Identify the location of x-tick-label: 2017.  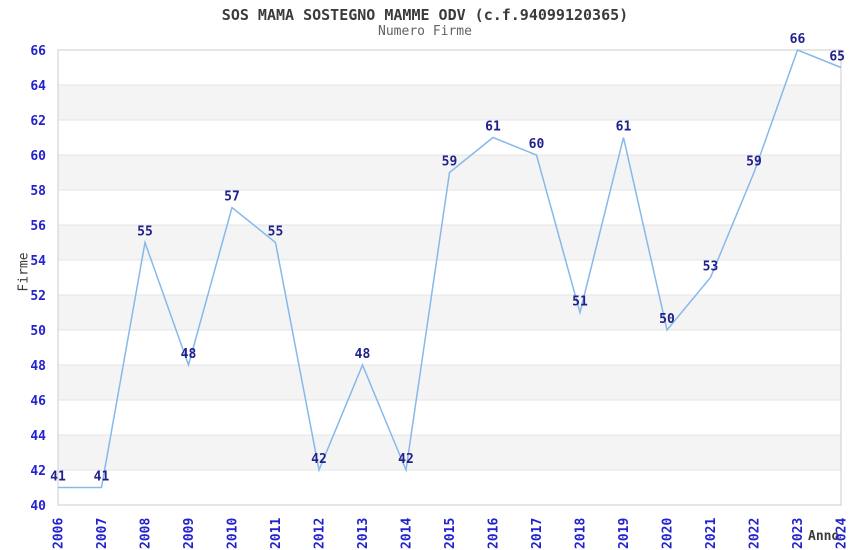
(537, 533).